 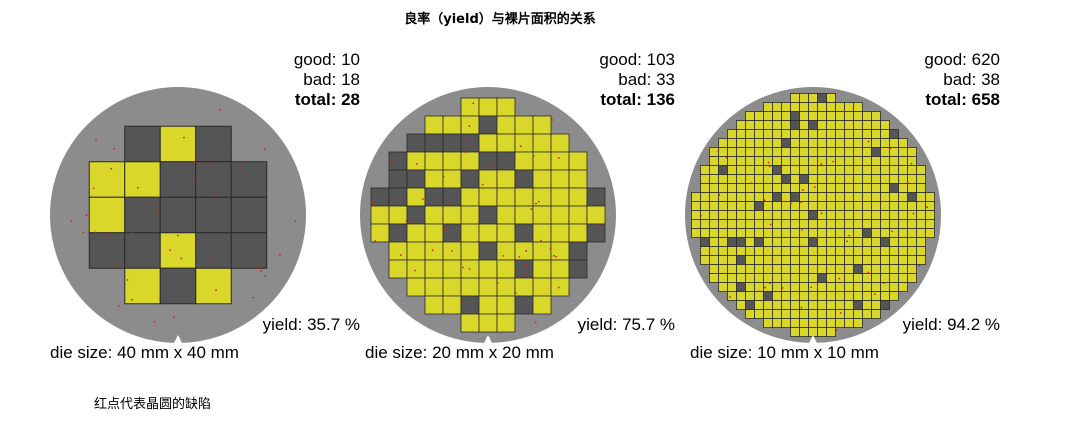 I want to click on die-size-label: die size: 20 mm x 20 mm, so click(x=459, y=352).